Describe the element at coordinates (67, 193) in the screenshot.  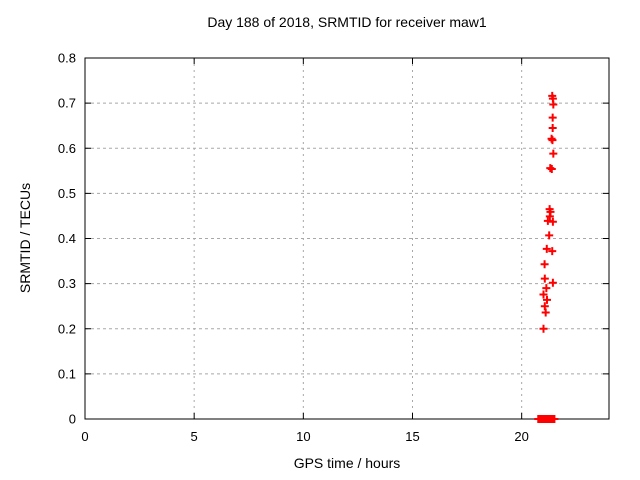
I see `y-tick-label: 0.5` at that location.